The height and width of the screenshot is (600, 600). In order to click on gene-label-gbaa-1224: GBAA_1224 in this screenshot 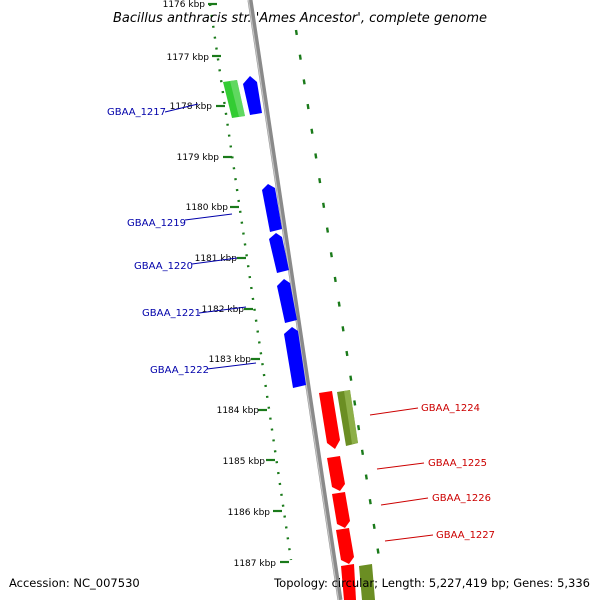, I will do `click(450, 408)`.